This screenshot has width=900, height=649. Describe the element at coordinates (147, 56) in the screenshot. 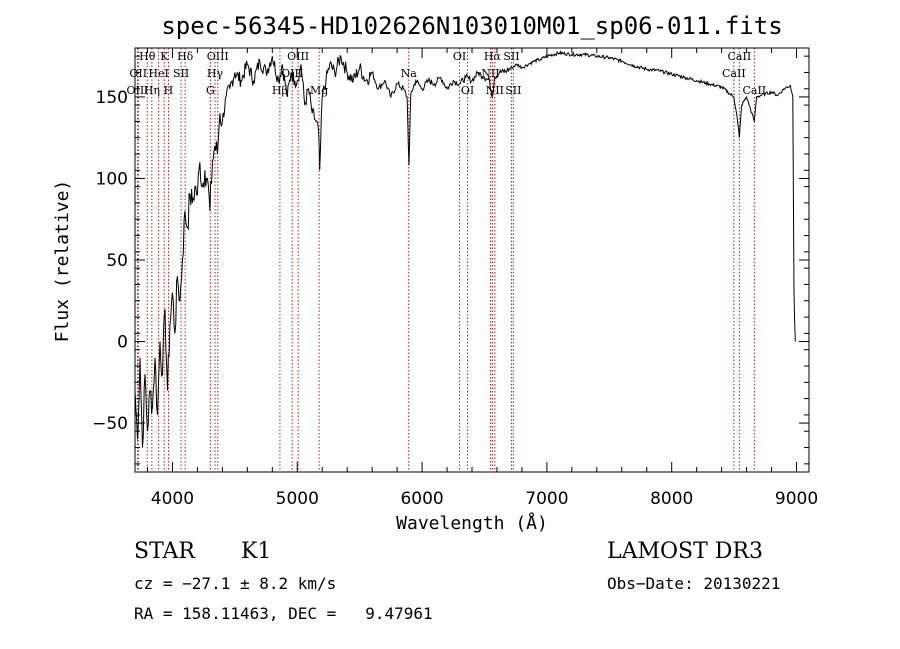

I see `spectral-line-label: Hθ` at that location.